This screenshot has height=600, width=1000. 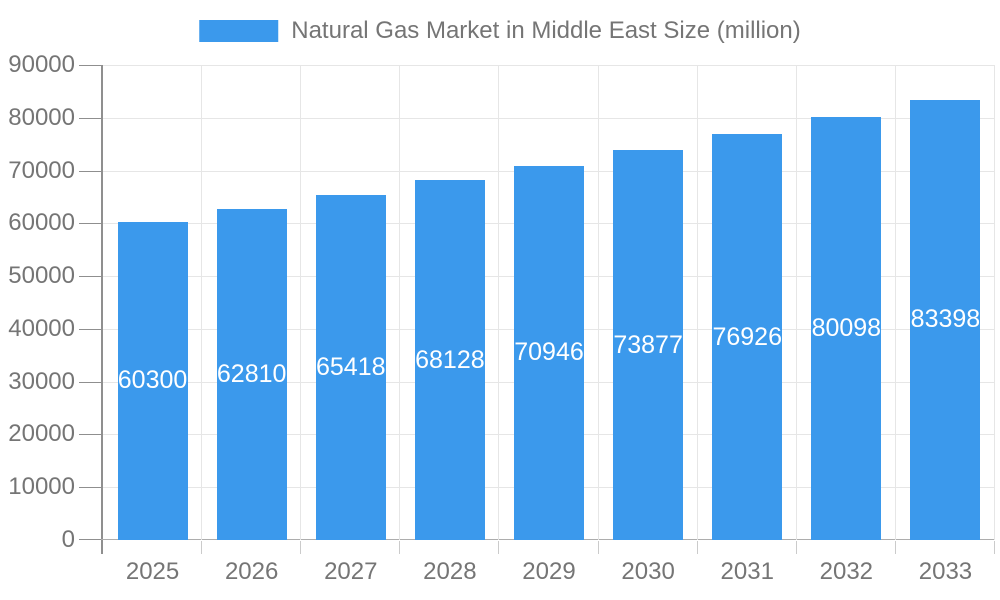 I want to click on x-axis-label: 2027, so click(x=351, y=571).